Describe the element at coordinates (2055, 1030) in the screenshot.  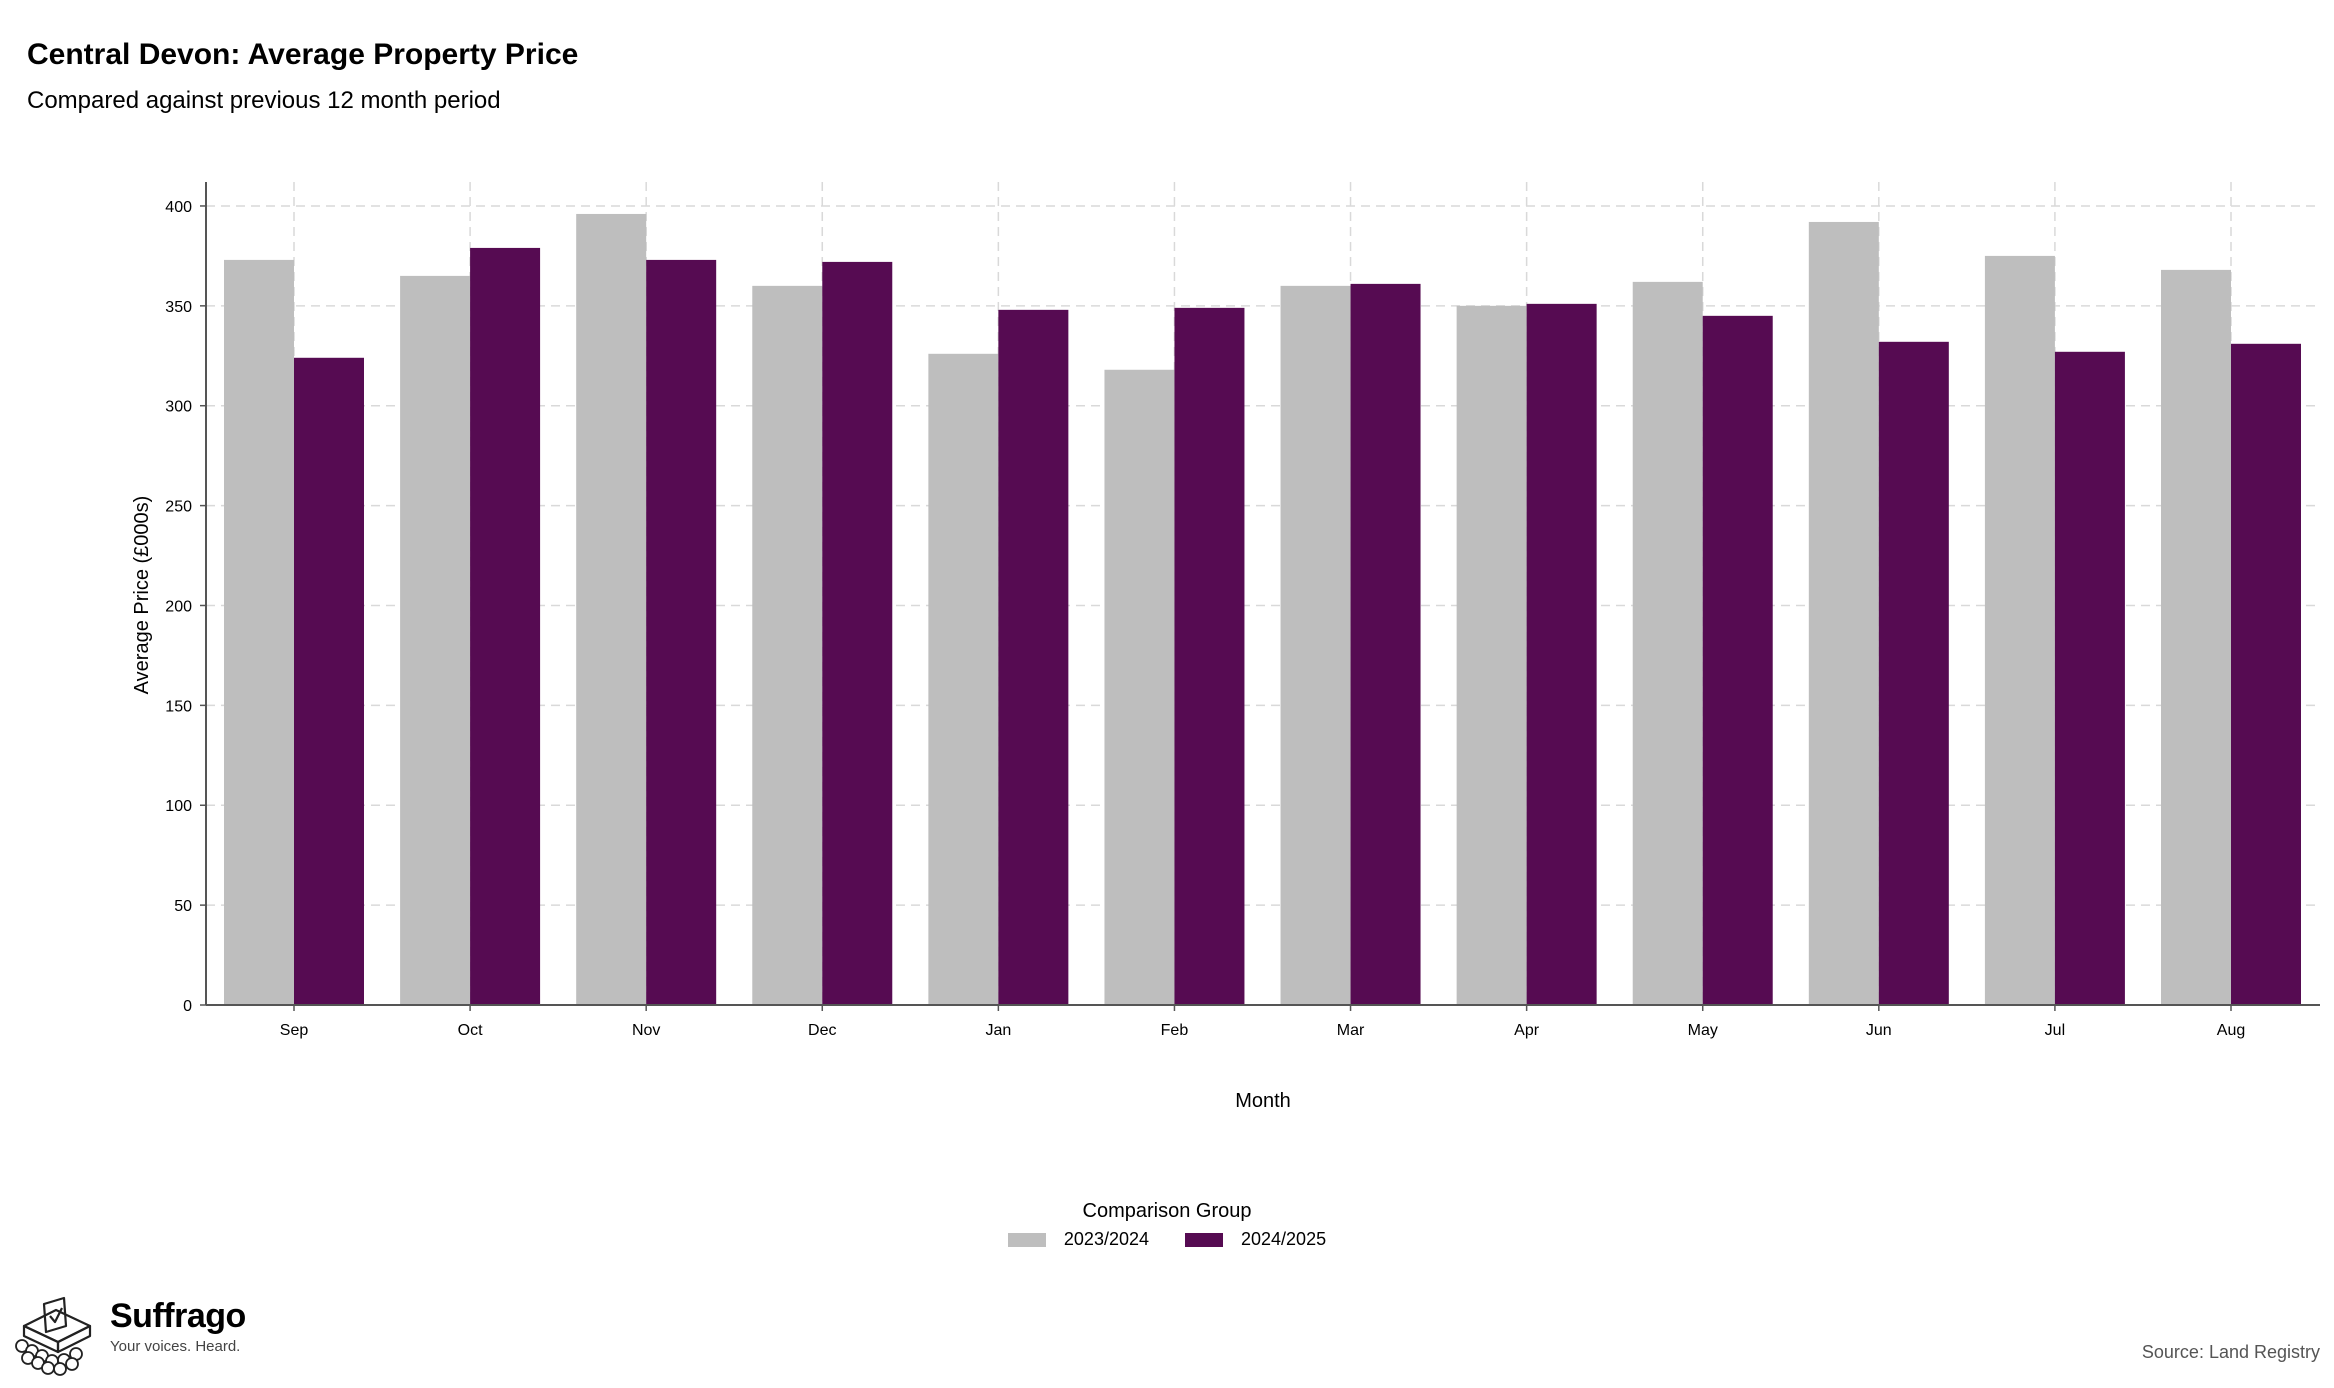
I see `x-tick-label: Jul` at that location.